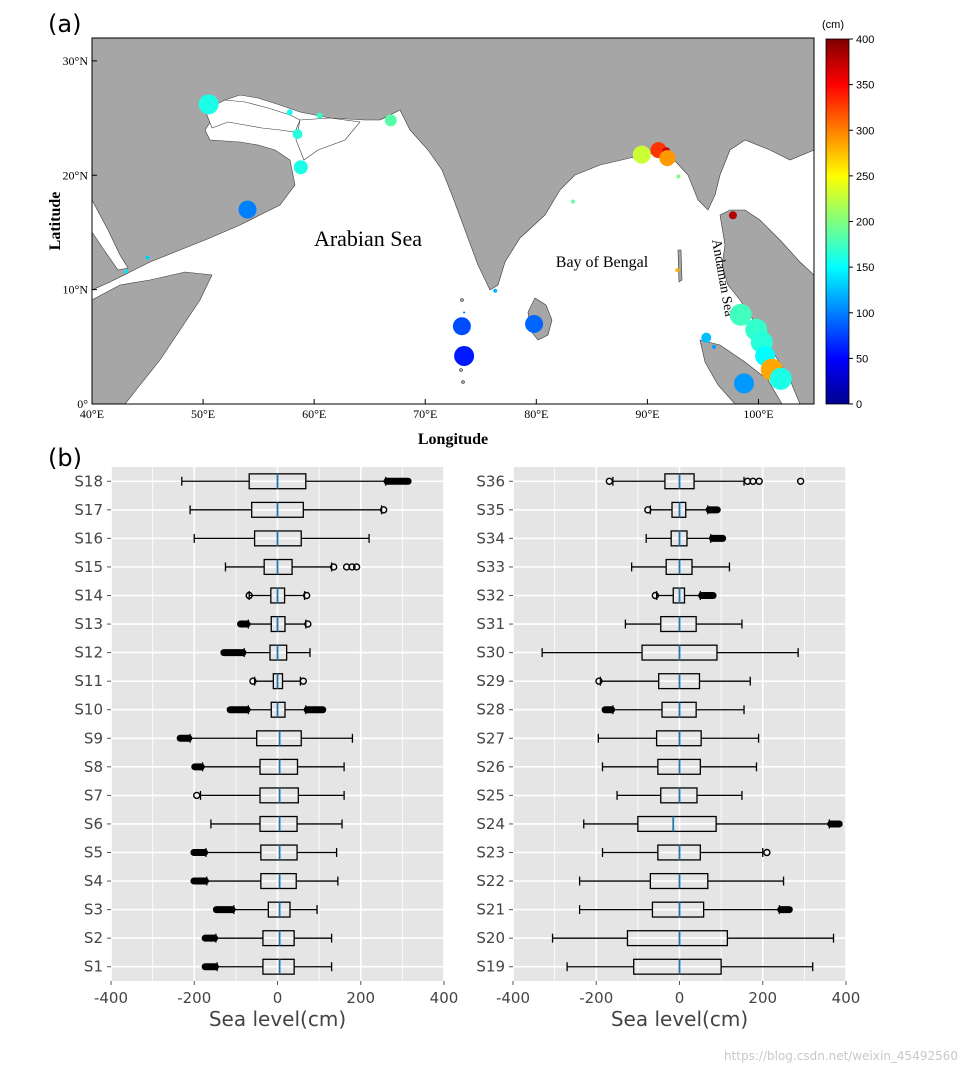 Image resolution: width=967 pixels, height=1072 pixels. What do you see at coordinates (93, 967) in the screenshot?
I see `boxplot-y-tick-label: S1` at bounding box center [93, 967].